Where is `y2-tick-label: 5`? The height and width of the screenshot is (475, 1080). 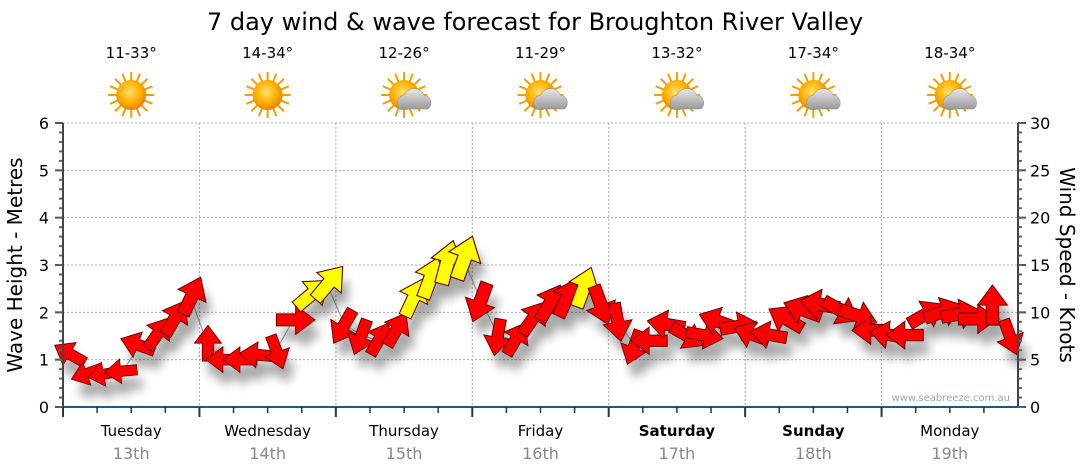
y2-tick-label: 5 is located at coordinates (1035, 360).